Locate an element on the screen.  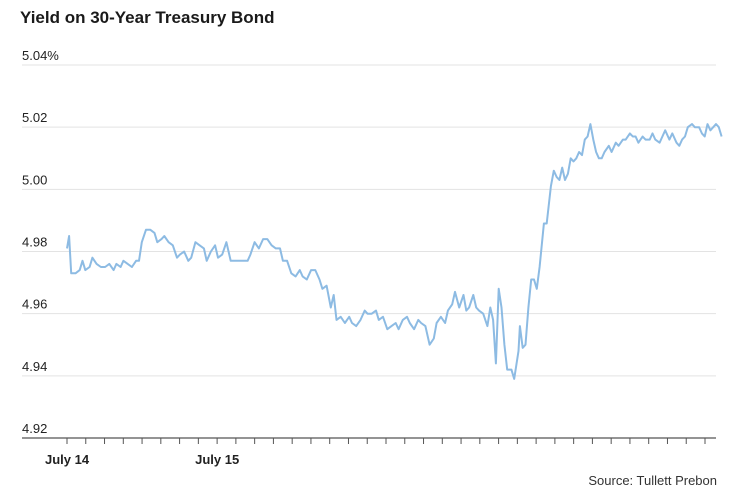
x-axis: July 14 July 15 is located at coordinates (375, 452).